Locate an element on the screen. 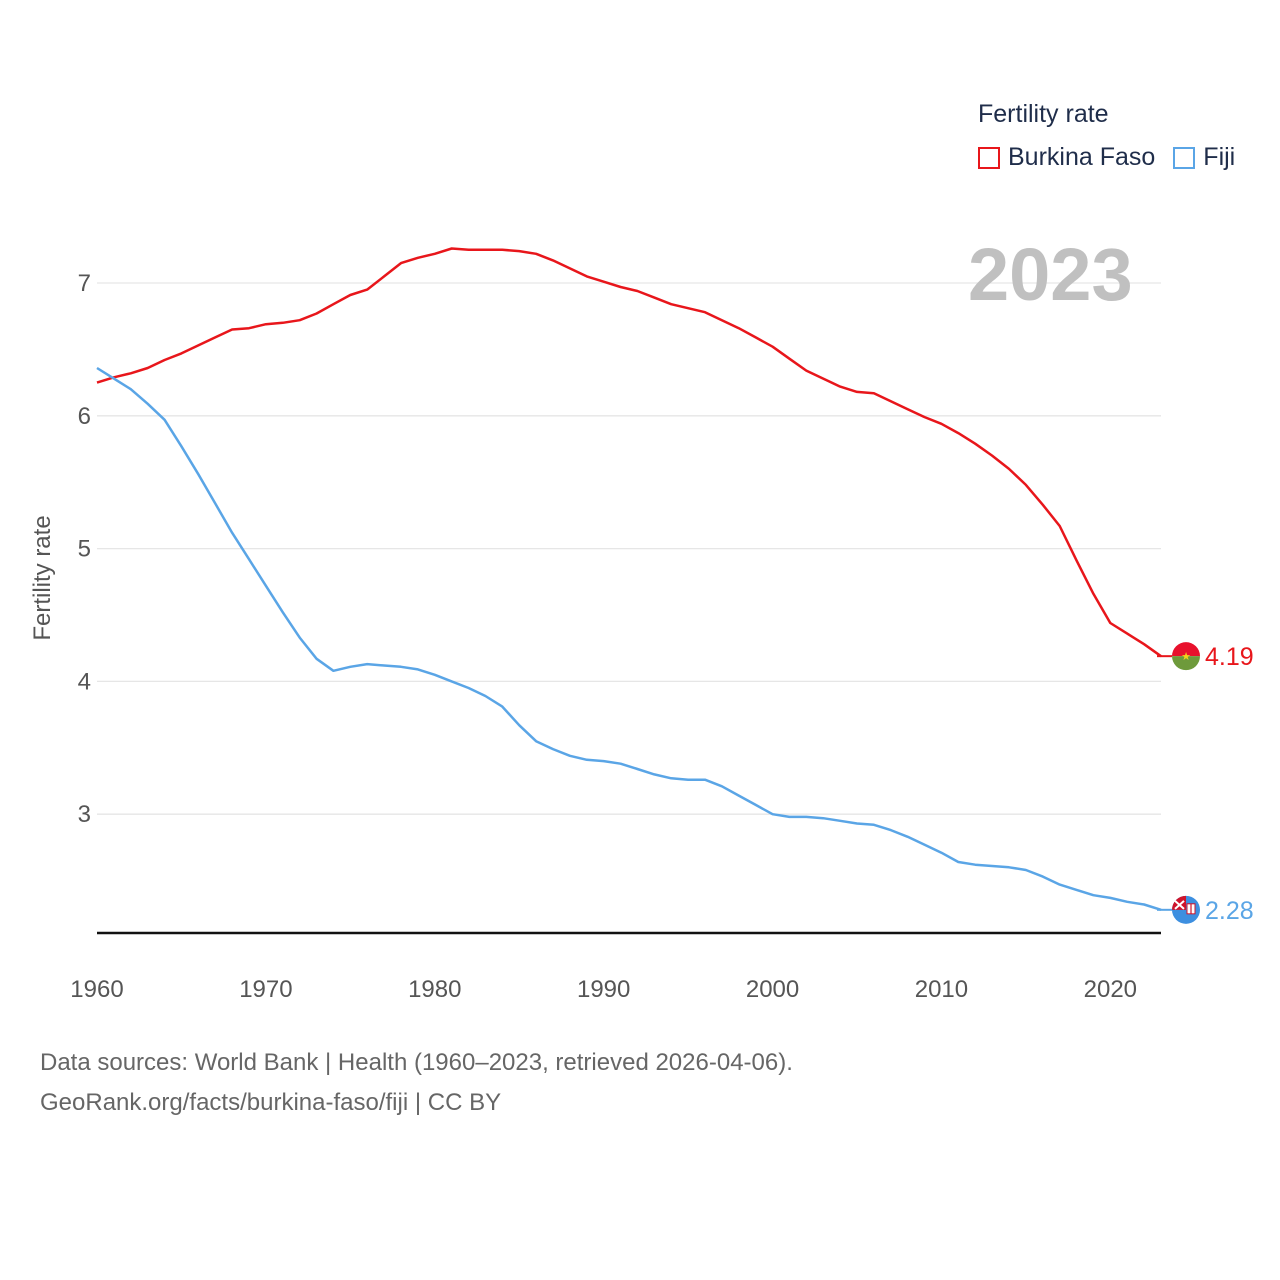 The image size is (1280, 1280). x-tick-label: 2010 is located at coordinates (941, 989).